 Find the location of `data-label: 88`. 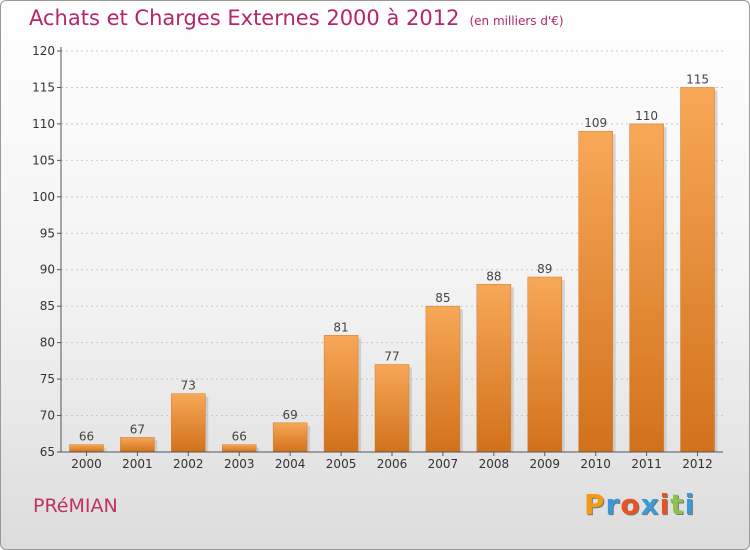

data-label: 88 is located at coordinates (493, 276).